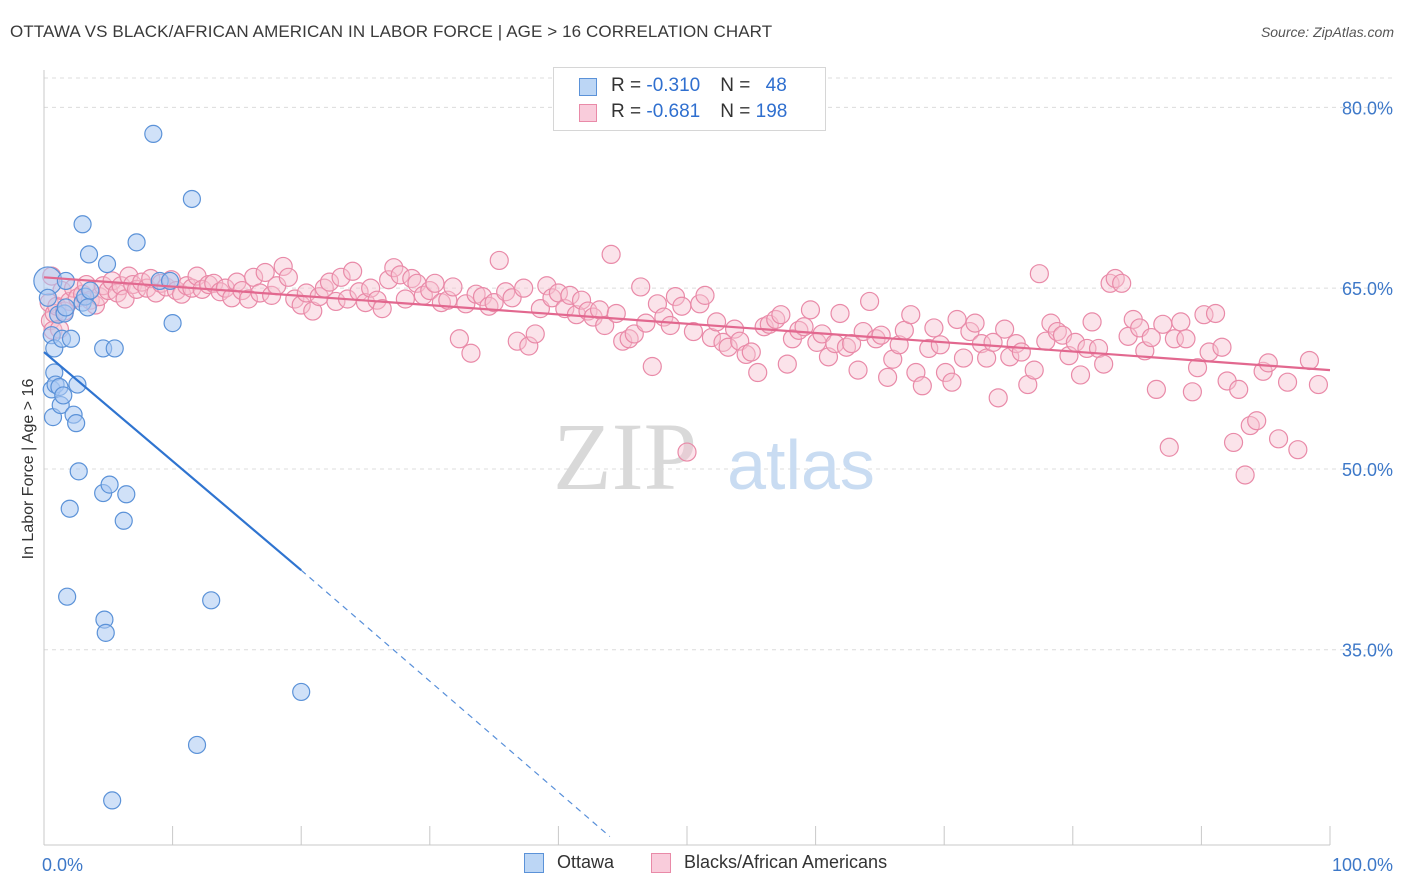 The height and width of the screenshot is (892, 1406). I want to click on bottom-legend-label-black: Blacks/African Americans, so click(786, 862).